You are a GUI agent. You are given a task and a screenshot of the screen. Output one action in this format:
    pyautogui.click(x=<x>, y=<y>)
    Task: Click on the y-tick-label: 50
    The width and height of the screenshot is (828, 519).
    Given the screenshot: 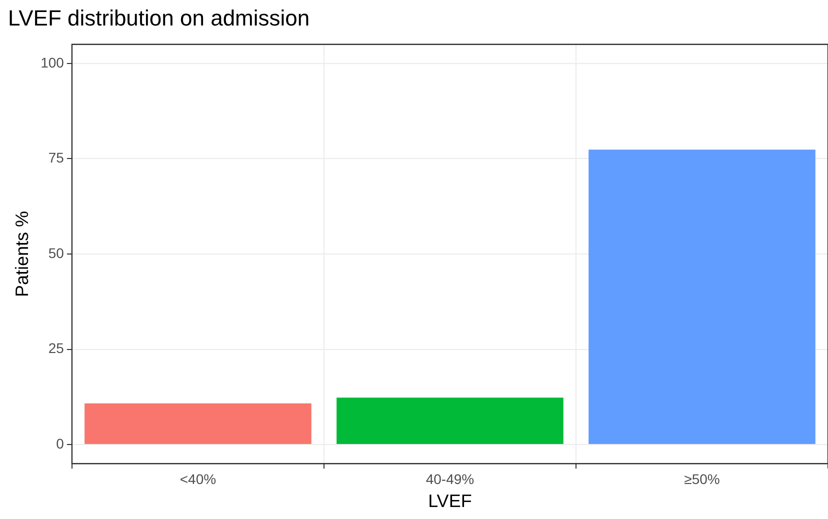 What is the action you would take?
    pyautogui.click(x=56, y=252)
    